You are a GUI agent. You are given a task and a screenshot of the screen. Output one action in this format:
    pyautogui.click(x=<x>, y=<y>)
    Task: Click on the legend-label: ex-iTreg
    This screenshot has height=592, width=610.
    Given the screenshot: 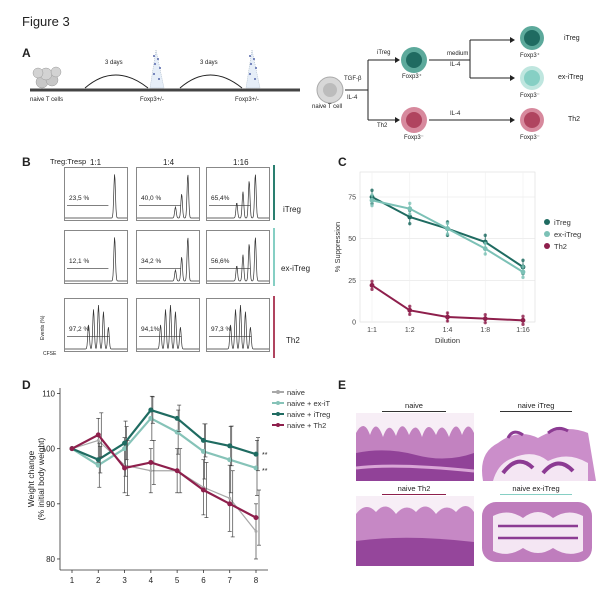 What is the action you would take?
    pyautogui.click(x=567, y=234)
    